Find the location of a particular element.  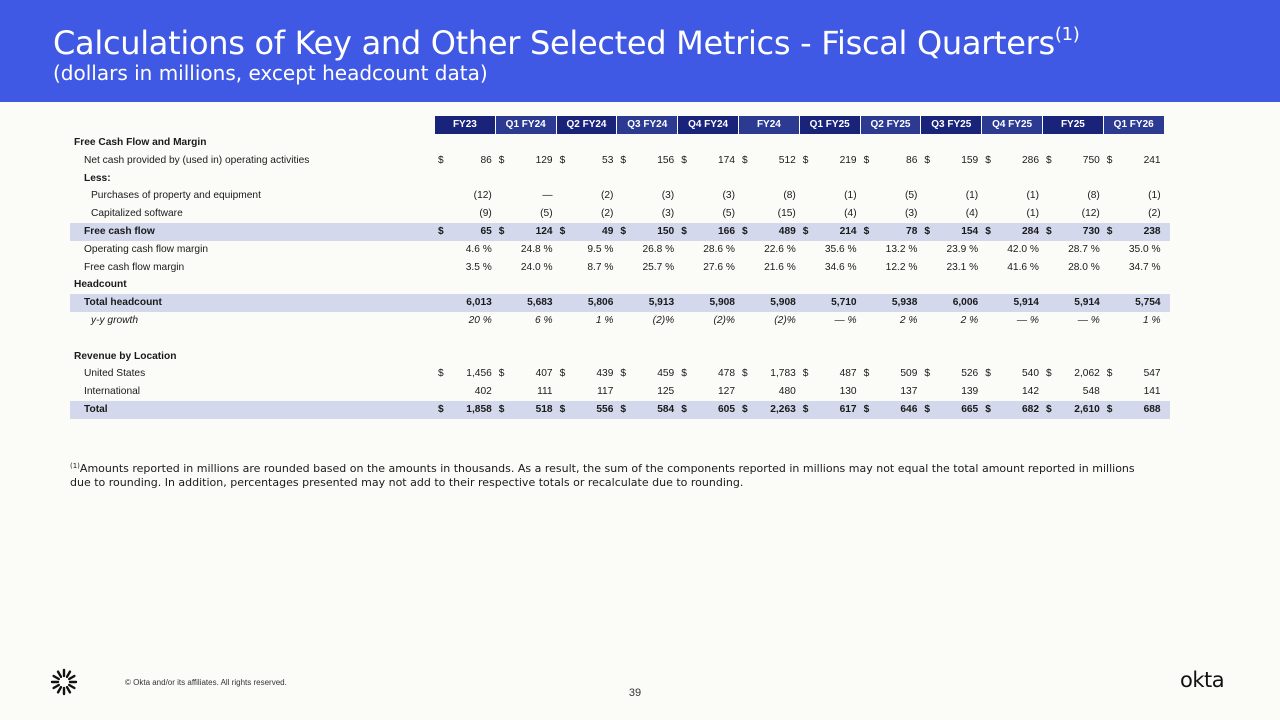

cell-value: 28.0 % is located at coordinates (1084, 268).